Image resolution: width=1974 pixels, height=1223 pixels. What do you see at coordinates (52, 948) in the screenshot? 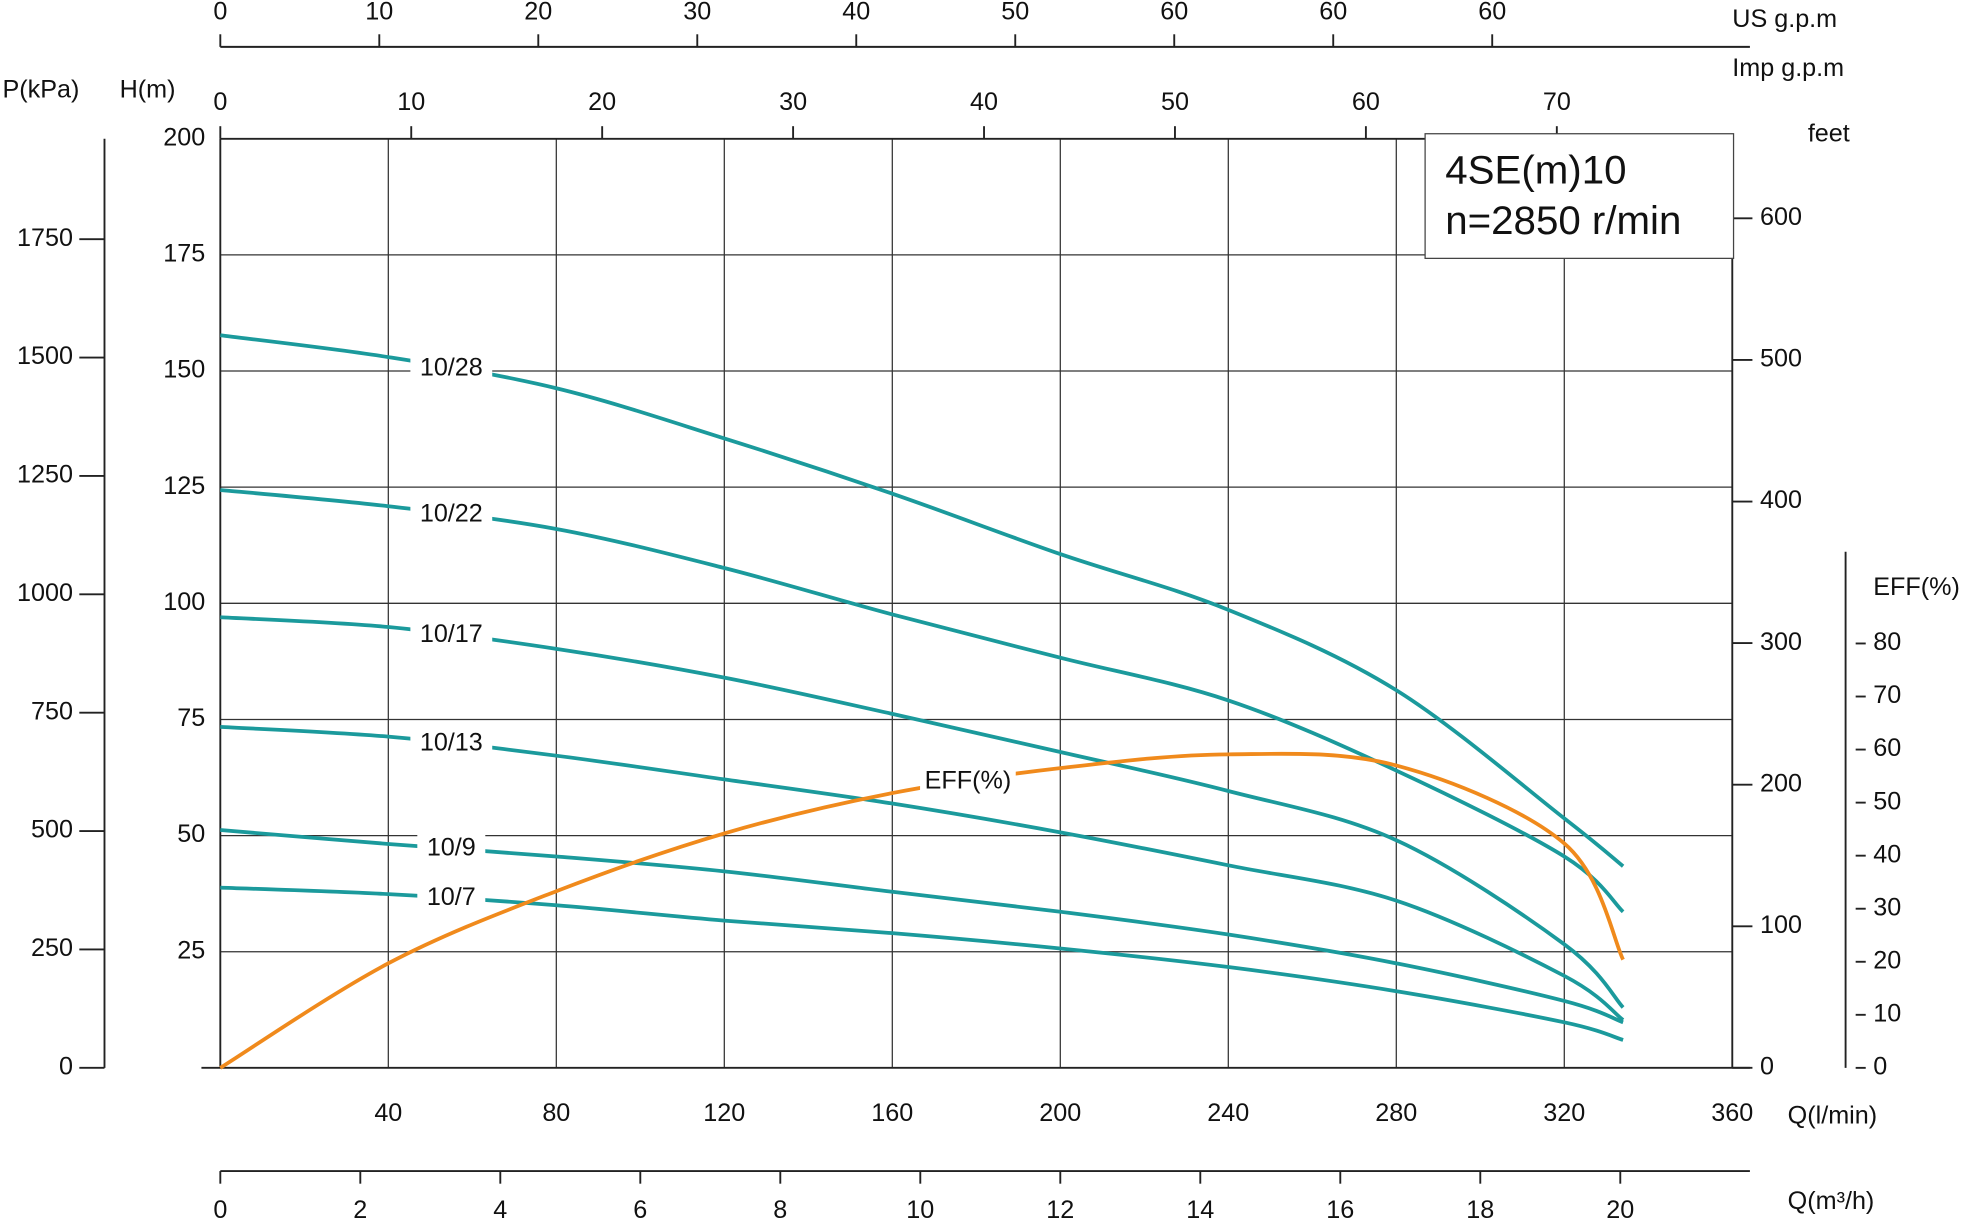
I see `secondary-tick-label: 250` at bounding box center [52, 948].